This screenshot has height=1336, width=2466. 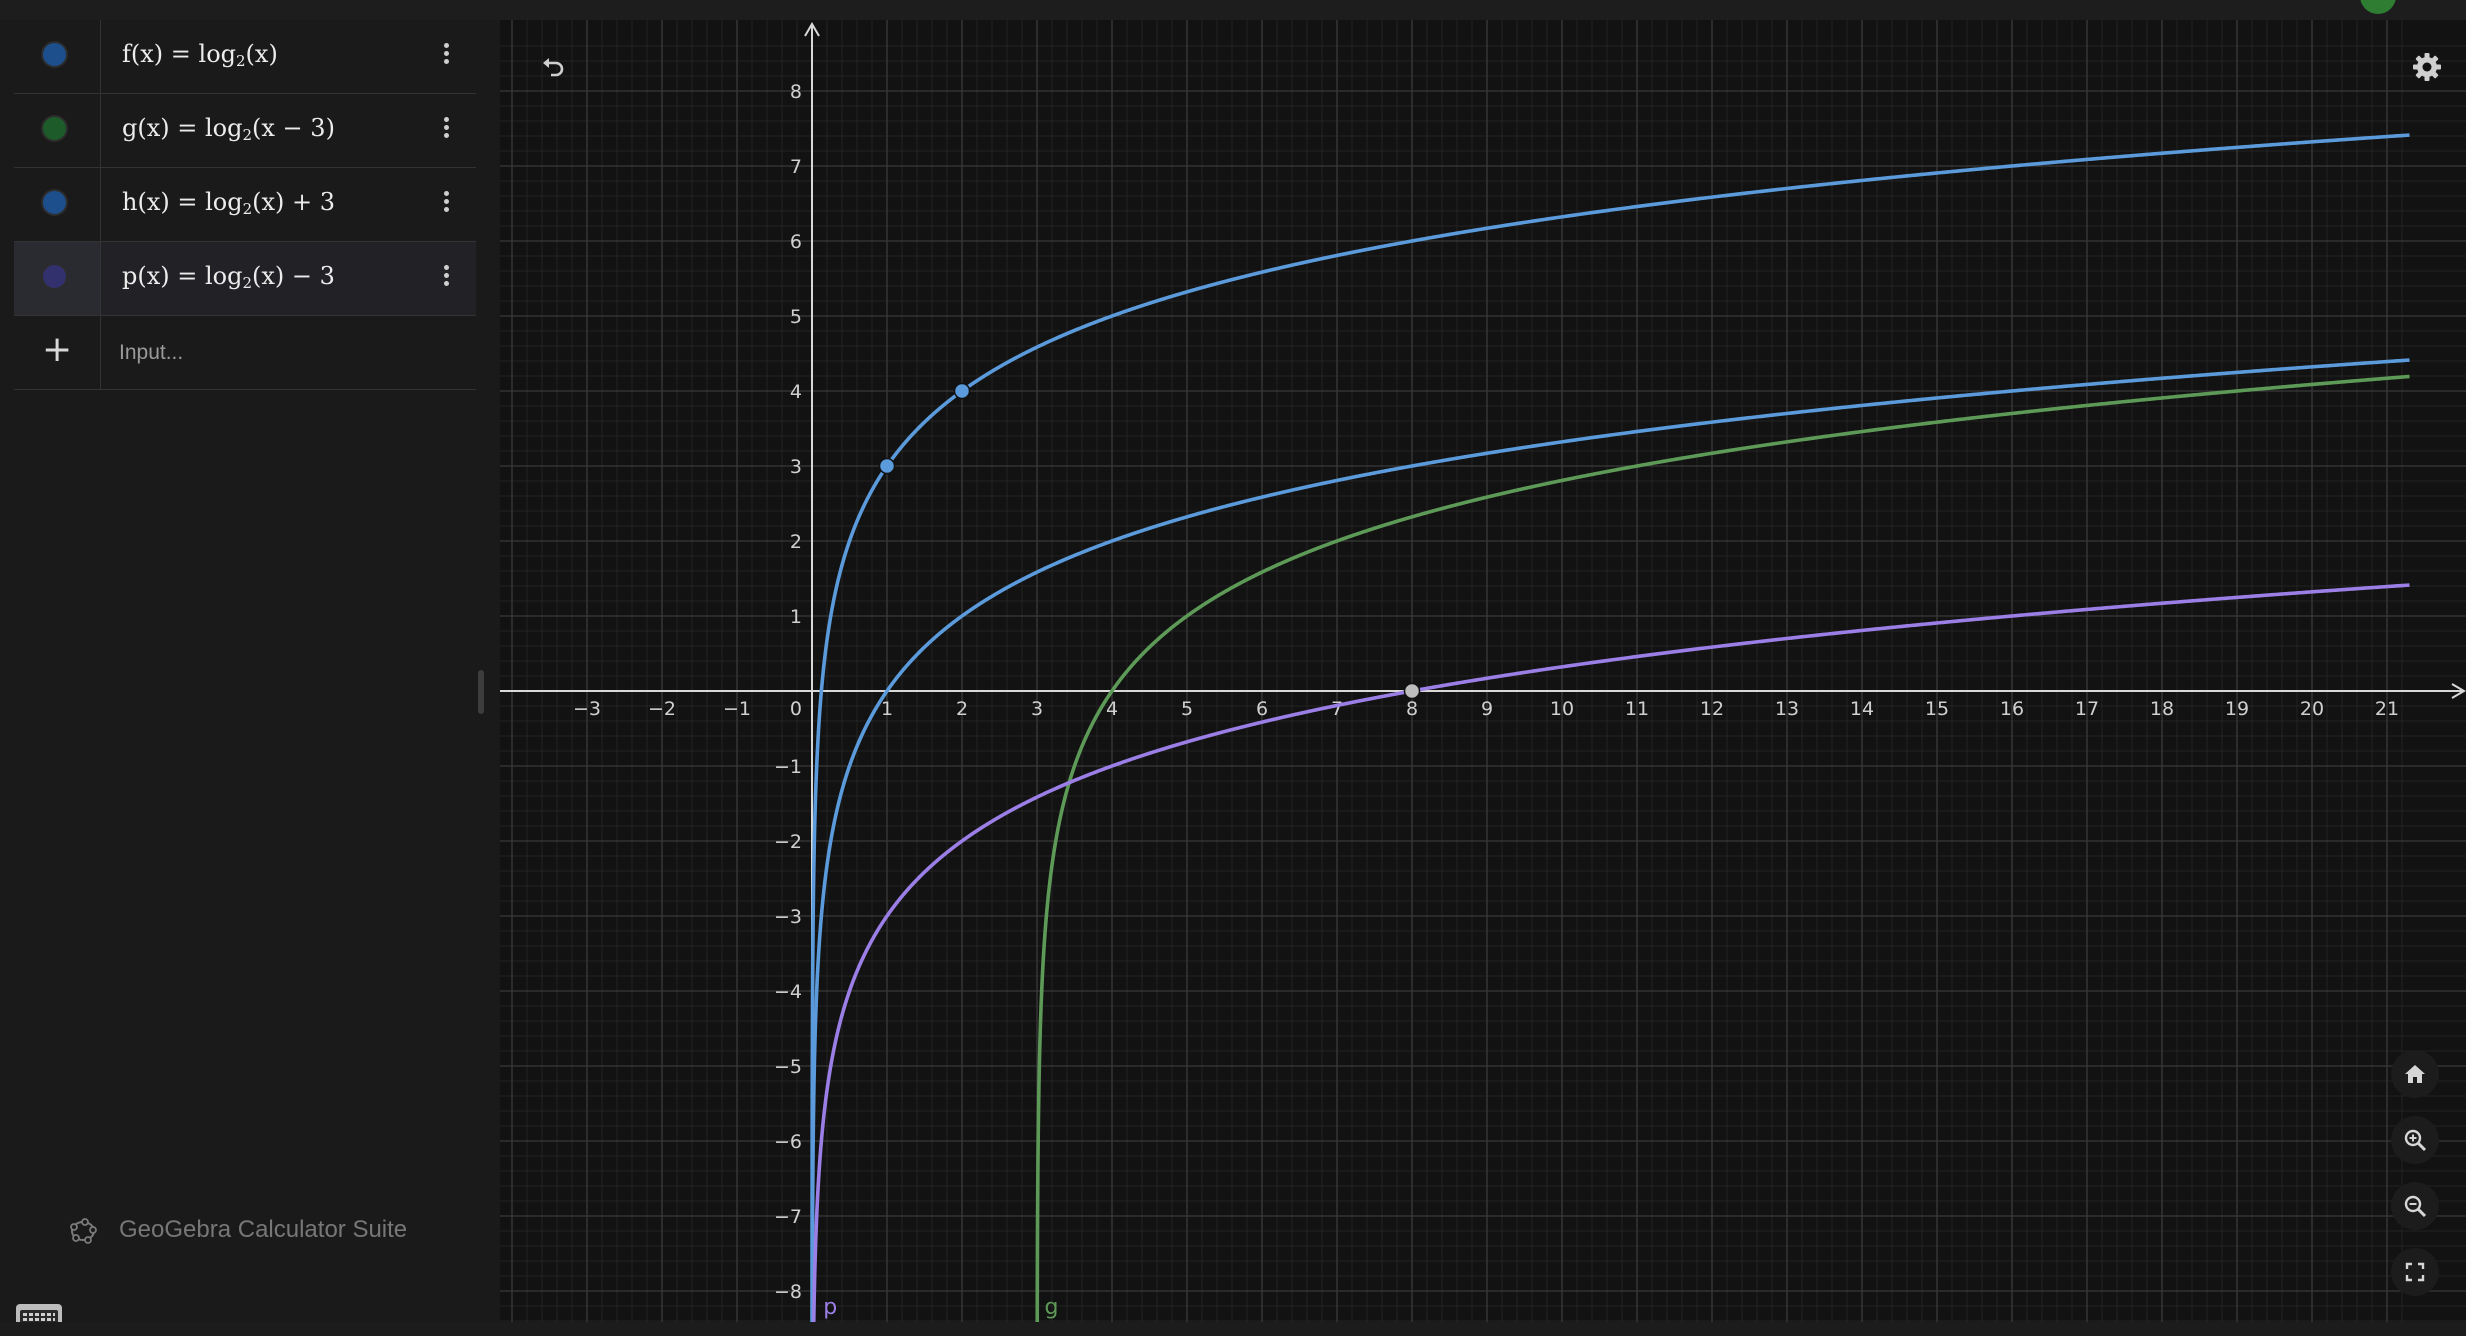 What do you see at coordinates (796, 167) in the screenshot?
I see `y-tick-label: 7` at bounding box center [796, 167].